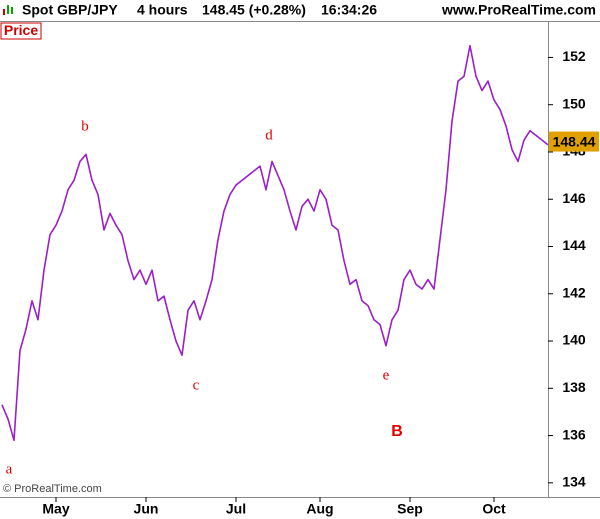 This screenshot has height=519, width=600. What do you see at coordinates (410, 509) in the screenshot?
I see `x-tick-label: Sep` at bounding box center [410, 509].